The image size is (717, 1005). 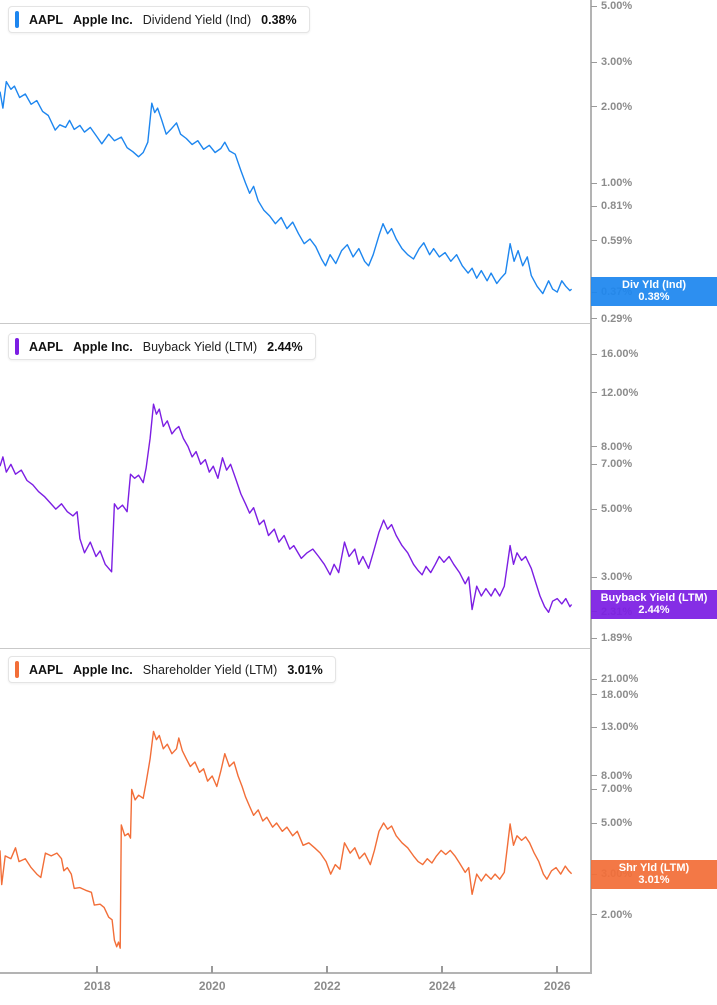 I want to click on x-tick-label: 2018, so click(x=97, y=986).